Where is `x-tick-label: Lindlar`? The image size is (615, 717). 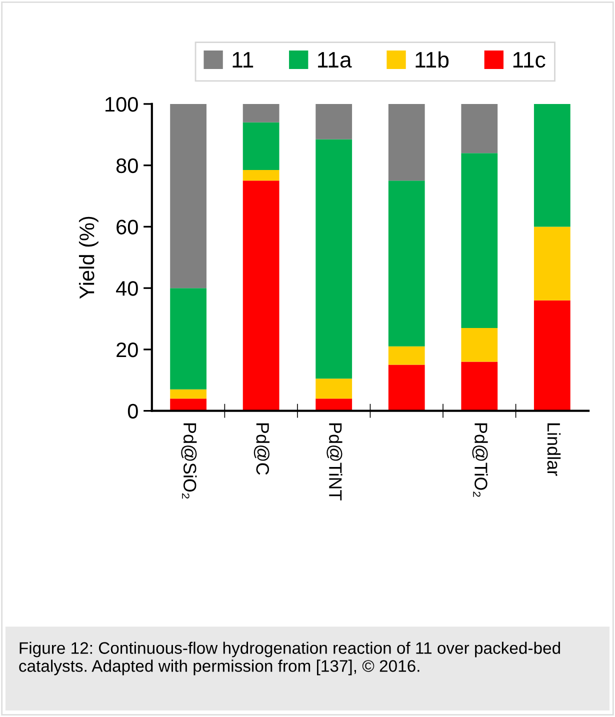 x-tick-label: Lindlar is located at coordinates (554, 449).